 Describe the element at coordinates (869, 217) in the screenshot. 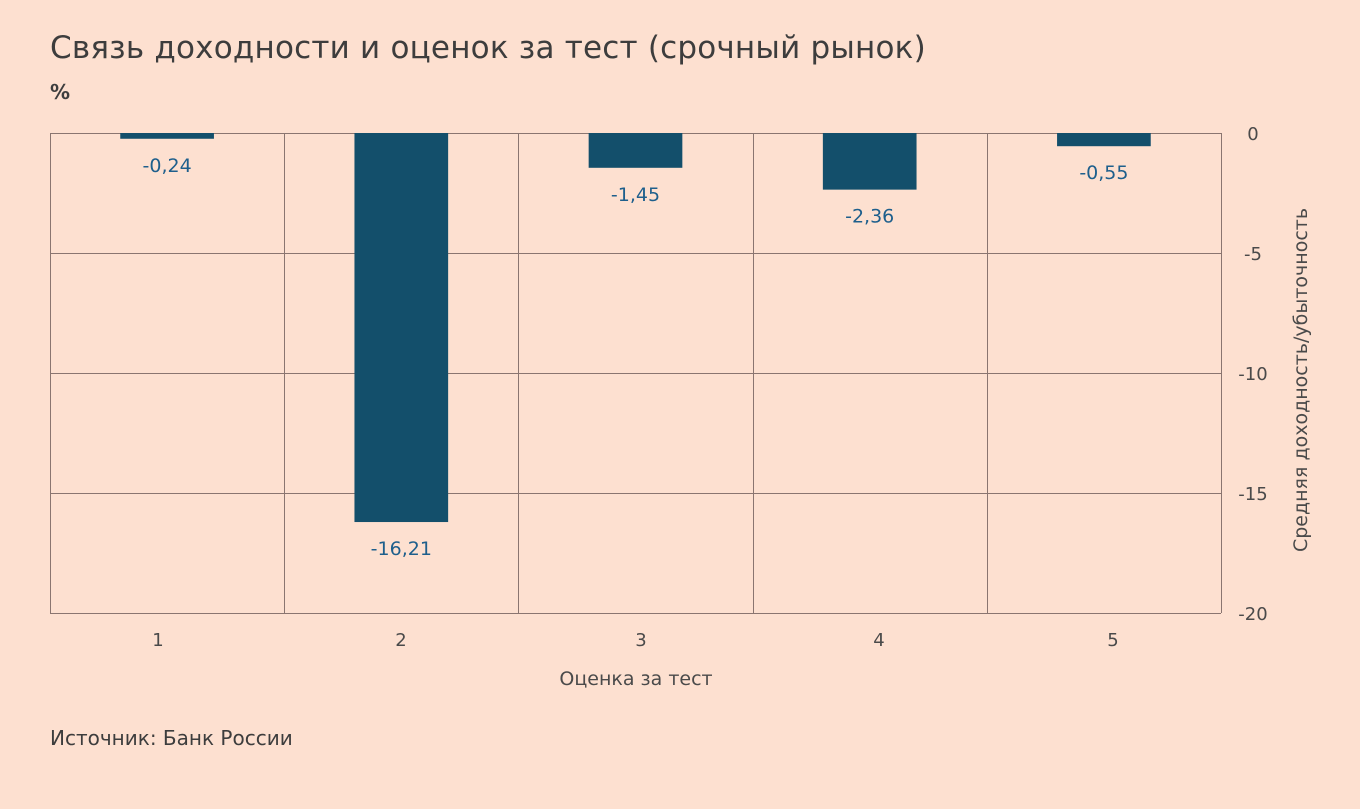

I see `data-label-4: -2,36` at that location.